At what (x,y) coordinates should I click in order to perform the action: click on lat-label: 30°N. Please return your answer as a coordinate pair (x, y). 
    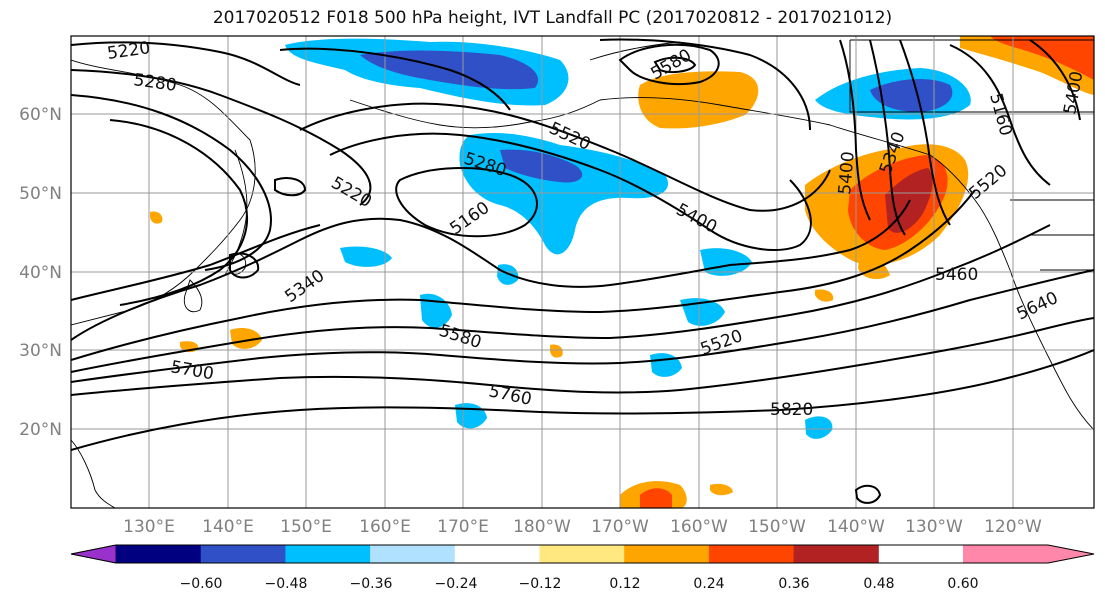
    Looking at the image, I should click on (40, 351).